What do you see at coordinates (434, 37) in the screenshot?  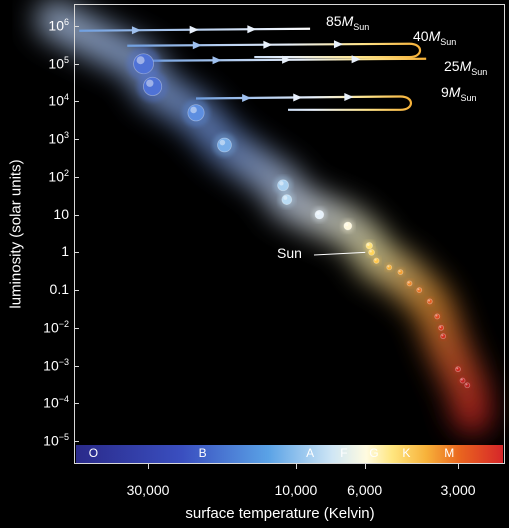 I see `track-label: 40MSun` at bounding box center [434, 37].